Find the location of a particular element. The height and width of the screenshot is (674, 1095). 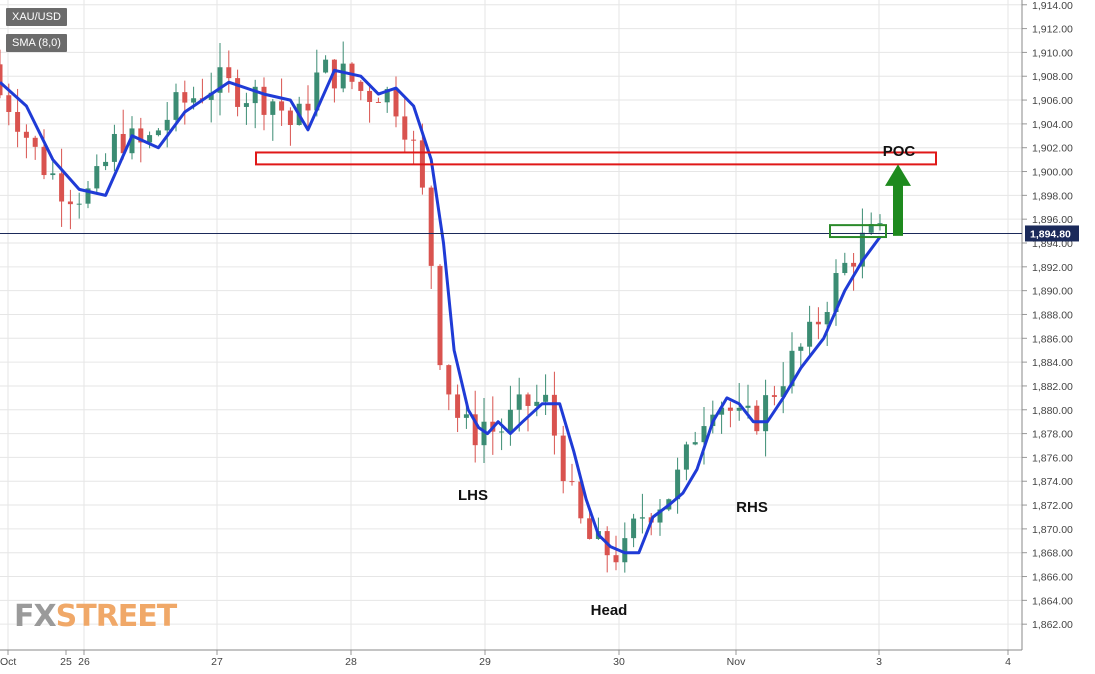

y-tick-label: 1,902.00 is located at coordinates (1052, 149).